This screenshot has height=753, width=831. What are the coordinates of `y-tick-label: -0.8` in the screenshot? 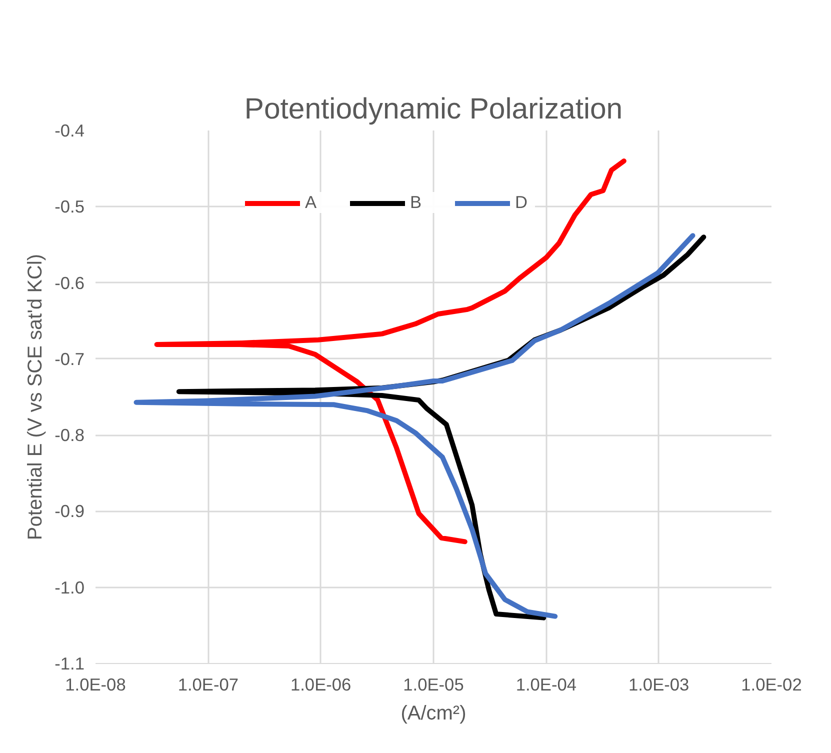 It's located at (69, 435).